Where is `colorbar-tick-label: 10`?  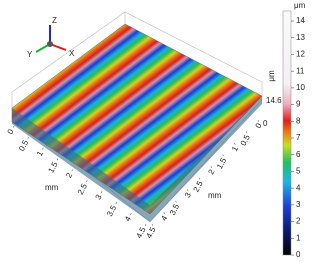
colorbar-tick-label: 10 is located at coordinates (300, 87).